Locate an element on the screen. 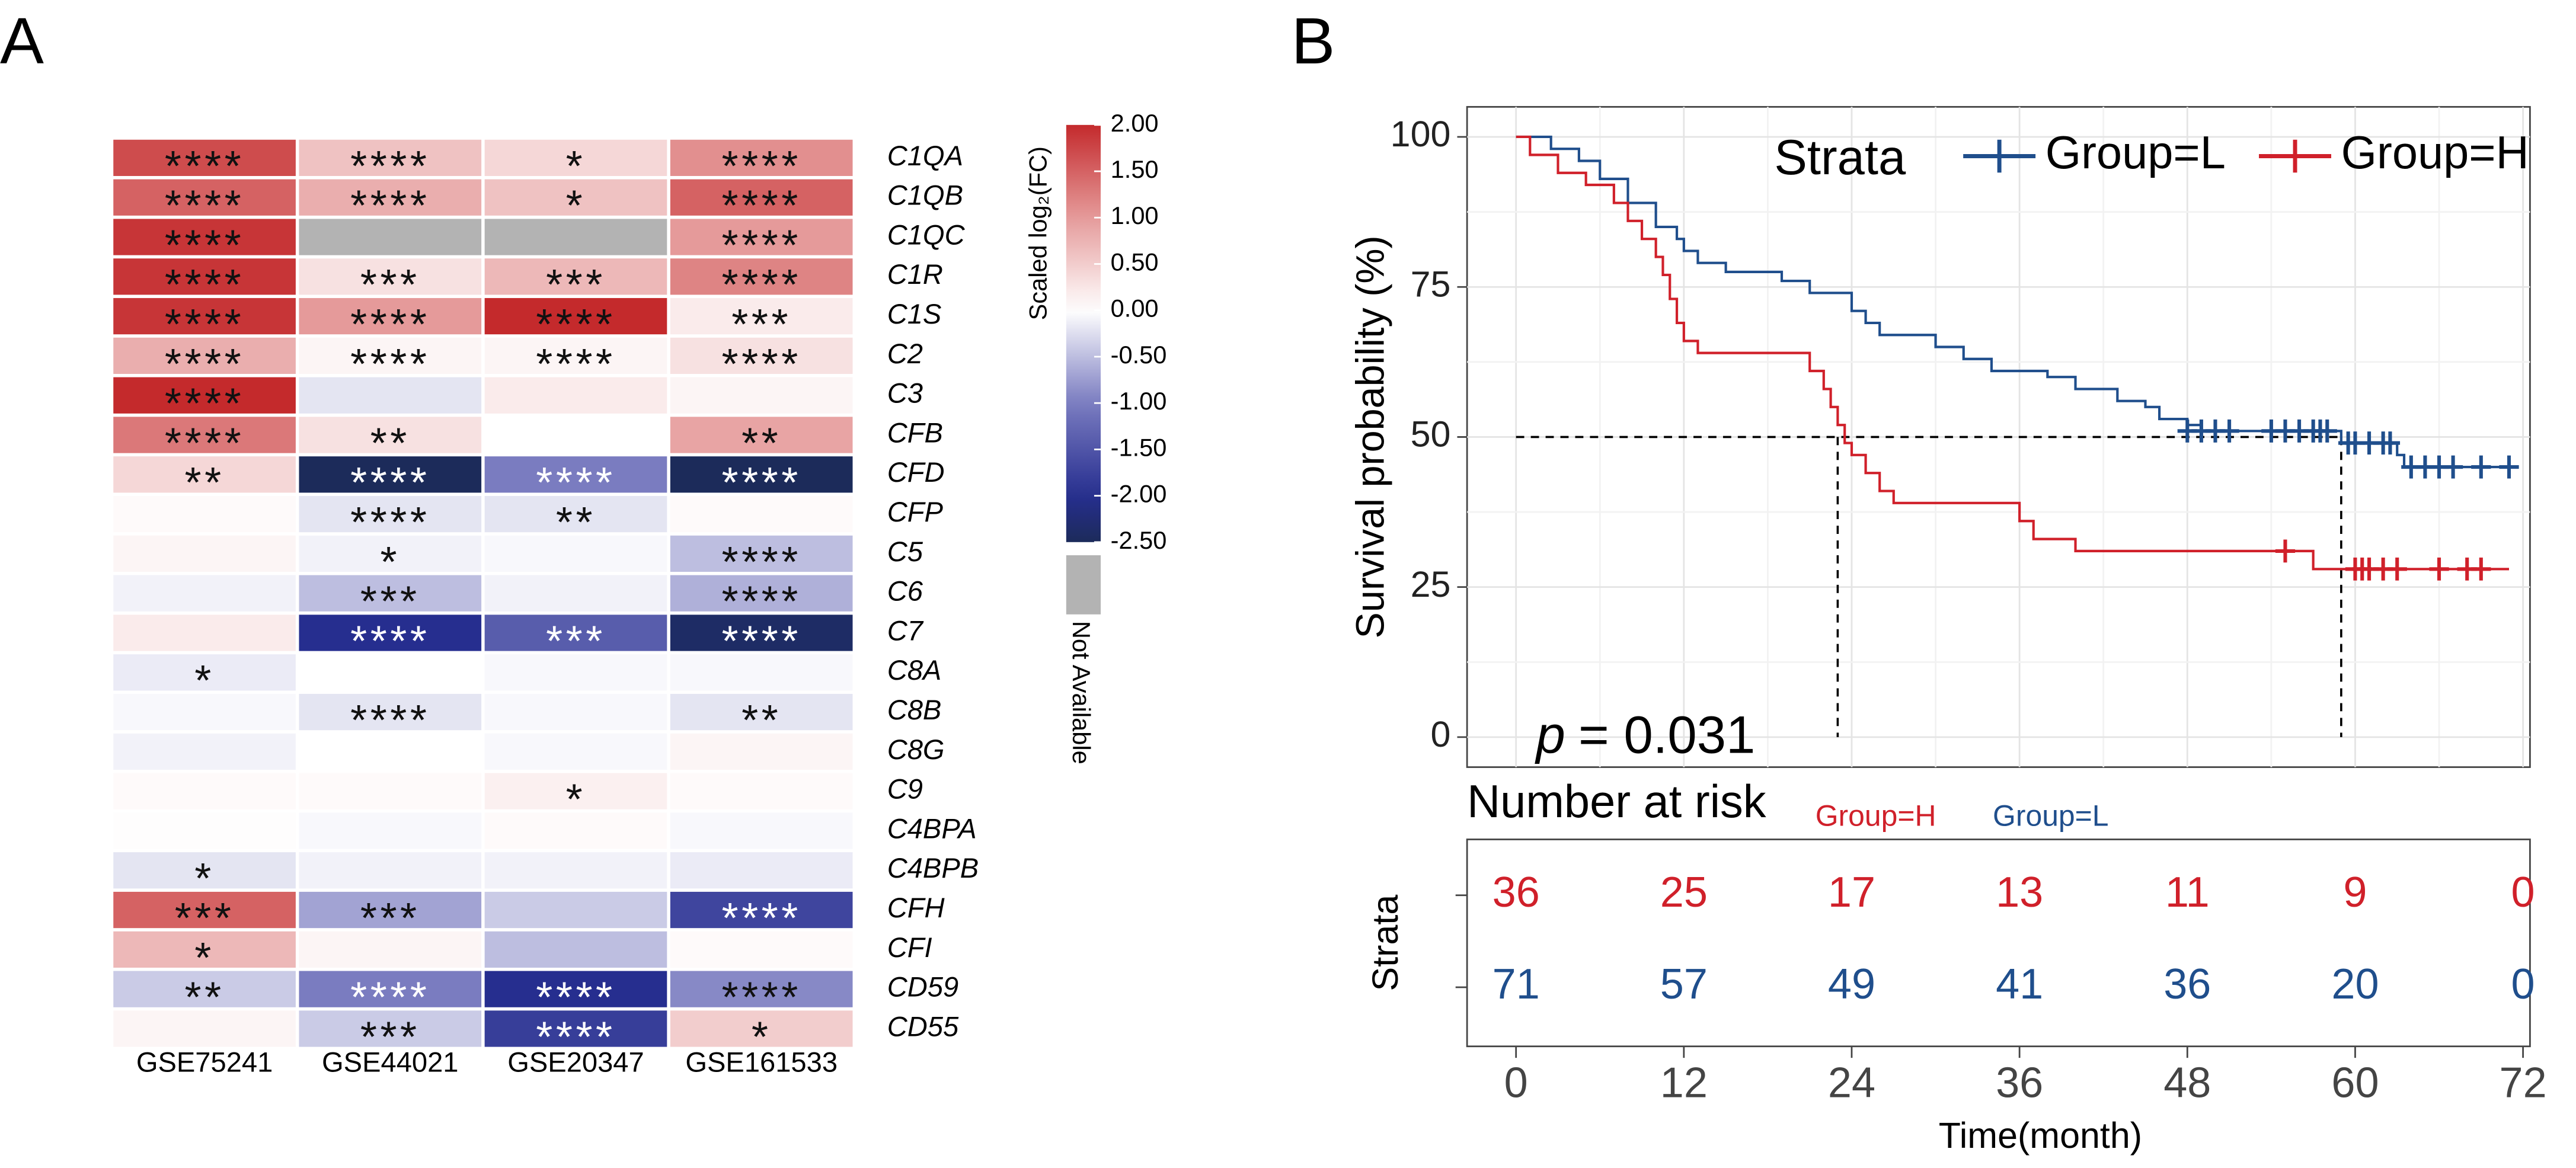 The width and height of the screenshot is (2576, 1168). x-tick-label: 60 is located at coordinates (2355, 1082).